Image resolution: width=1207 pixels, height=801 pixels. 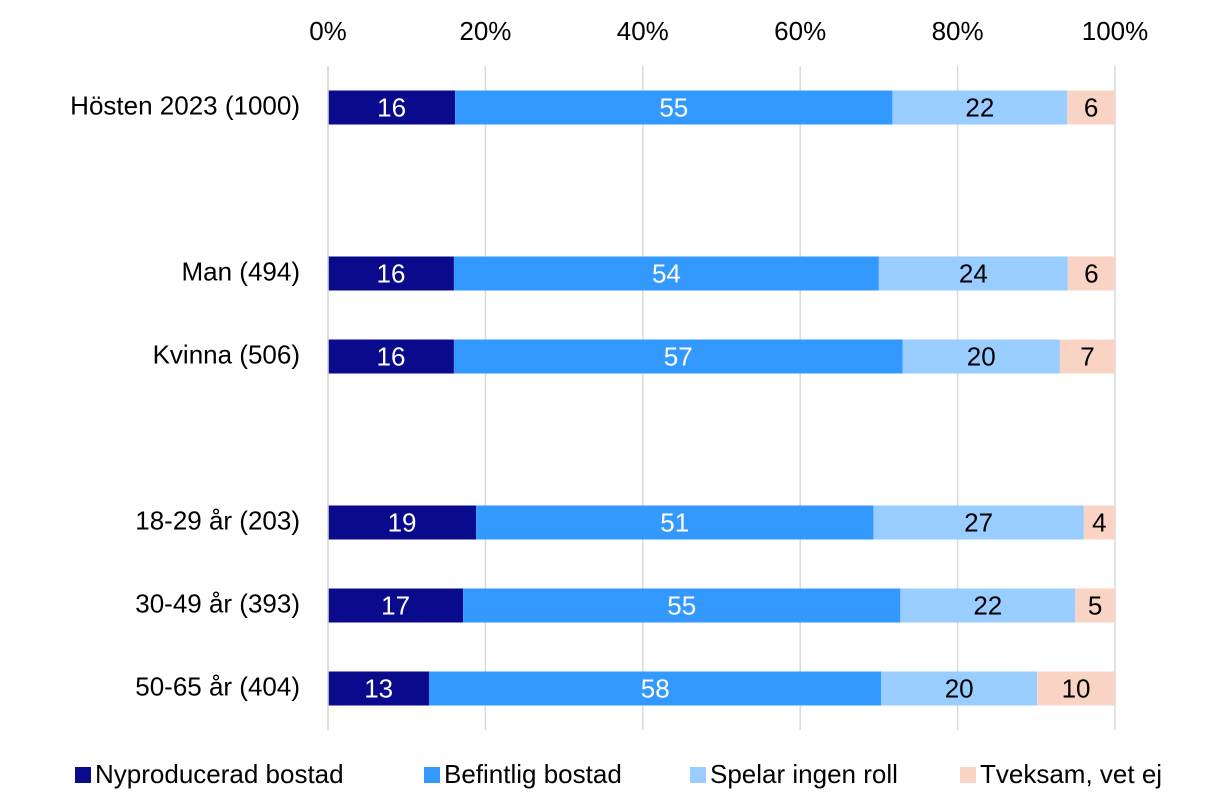 I want to click on data-label: 57, so click(x=678, y=356).